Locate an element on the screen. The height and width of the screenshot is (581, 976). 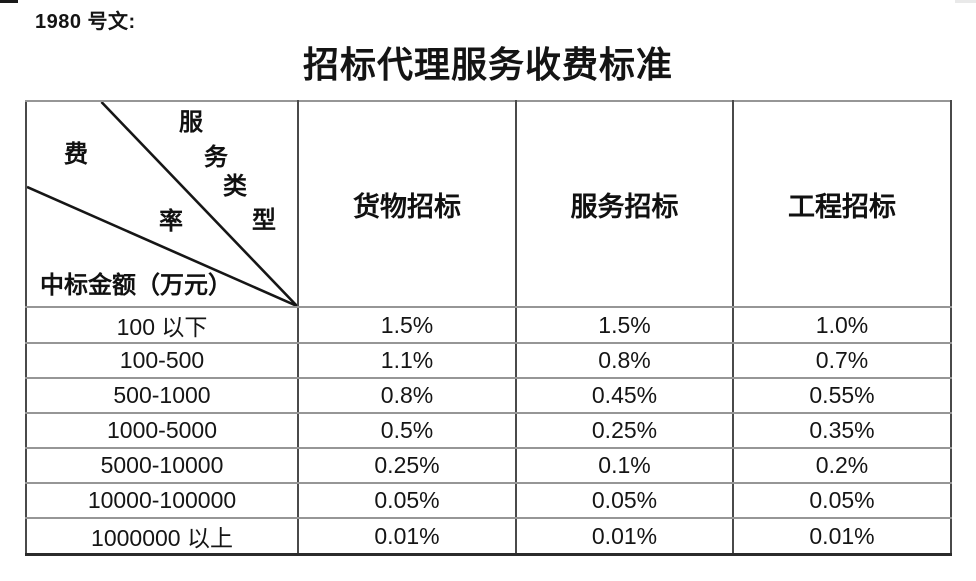
rate-cell: 0.5% is located at coordinates (407, 430).